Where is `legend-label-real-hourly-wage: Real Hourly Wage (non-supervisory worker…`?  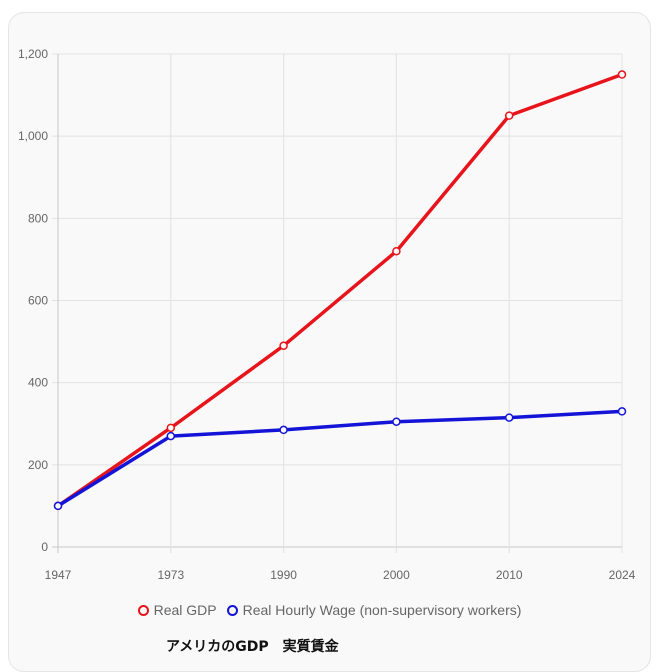
legend-label-real-hourly-wage: Real Hourly Wage (non-supervisory worker… is located at coordinates (382, 610).